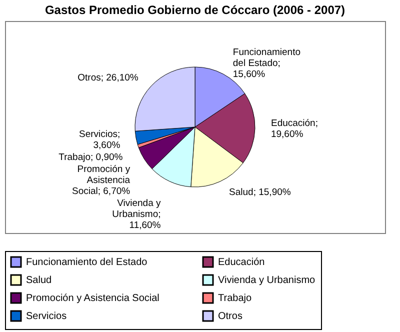  What do you see at coordinates (87, 262) in the screenshot?
I see `legend-label: Funcionamiento del Estado` at bounding box center [87, 262].